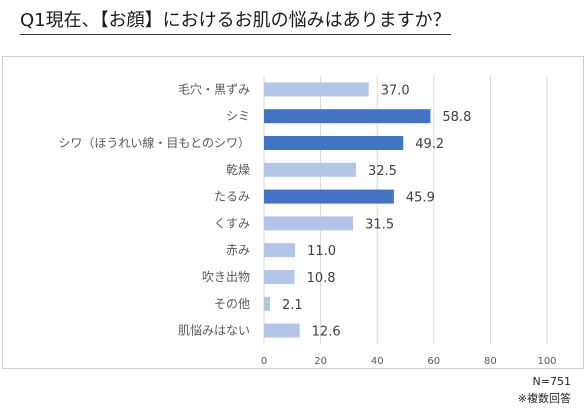 The height and width of the screenshot is (418, 587). Describe the element at coordinates (490, 361) in the screenshot. I see `x-tick-label: 80` at that location.